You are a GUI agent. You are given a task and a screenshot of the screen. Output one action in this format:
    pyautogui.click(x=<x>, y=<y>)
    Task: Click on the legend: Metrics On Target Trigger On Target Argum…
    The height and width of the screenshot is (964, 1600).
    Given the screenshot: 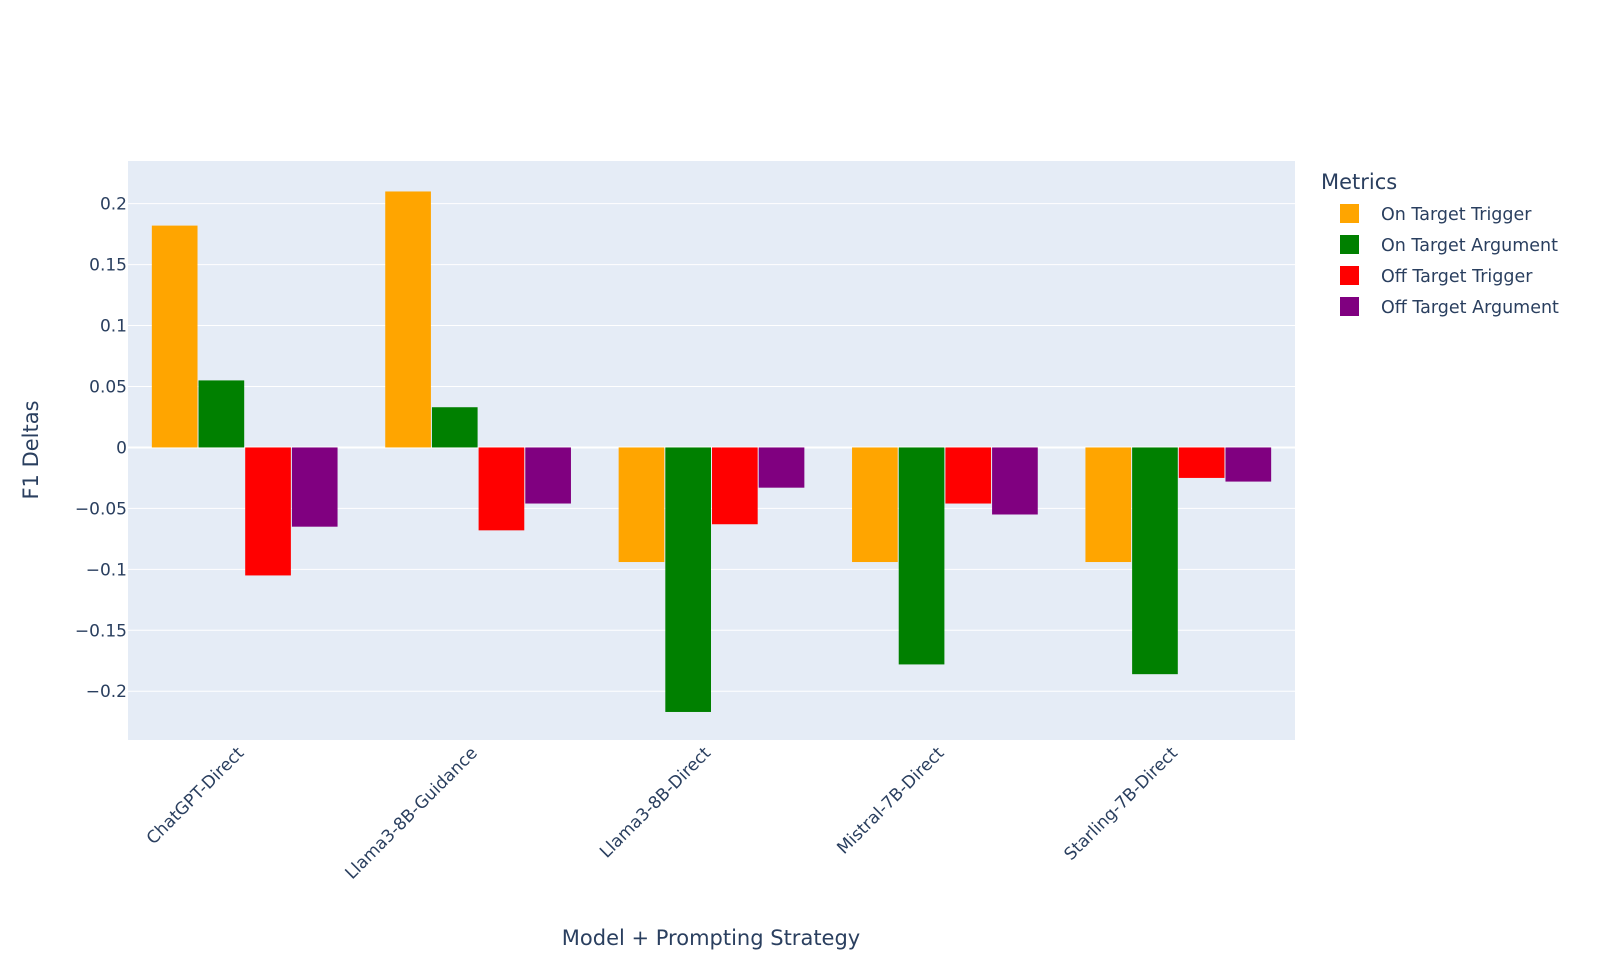 What is the action you would take?
    pyautogui.click(x=1440, y=244)
    